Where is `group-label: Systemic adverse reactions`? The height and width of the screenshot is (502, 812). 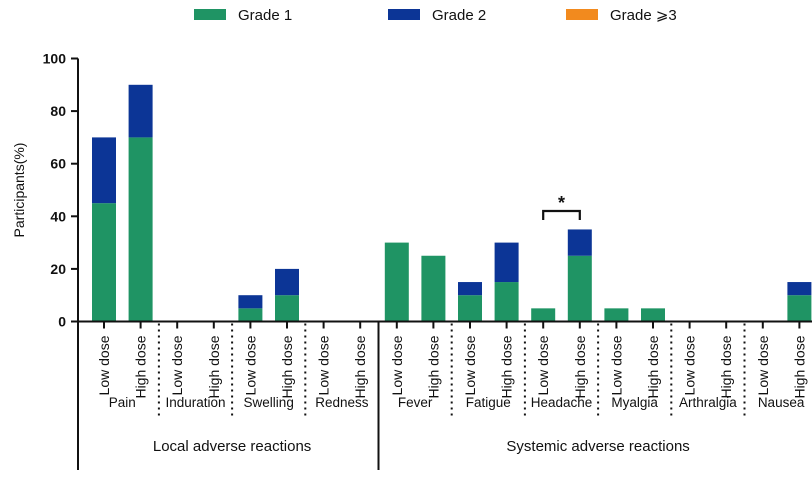 group-label: Systemic adverse reactions is located at coordinates (597, 446).